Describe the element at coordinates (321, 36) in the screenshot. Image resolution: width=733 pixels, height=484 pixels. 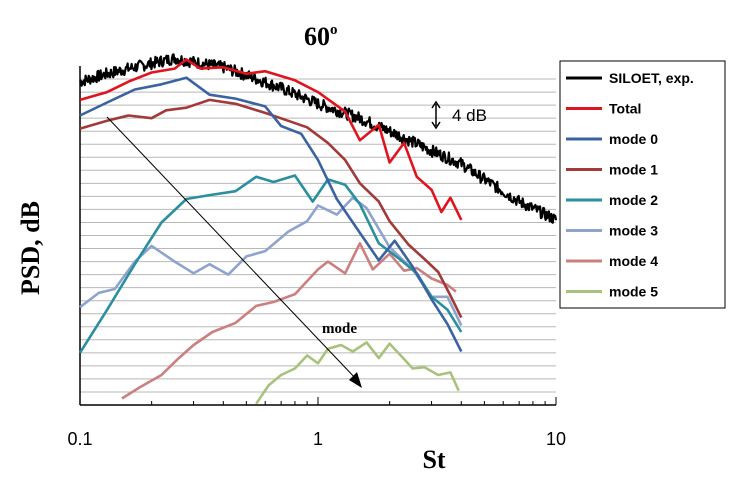
I see `chart-title: 60o` at that location.